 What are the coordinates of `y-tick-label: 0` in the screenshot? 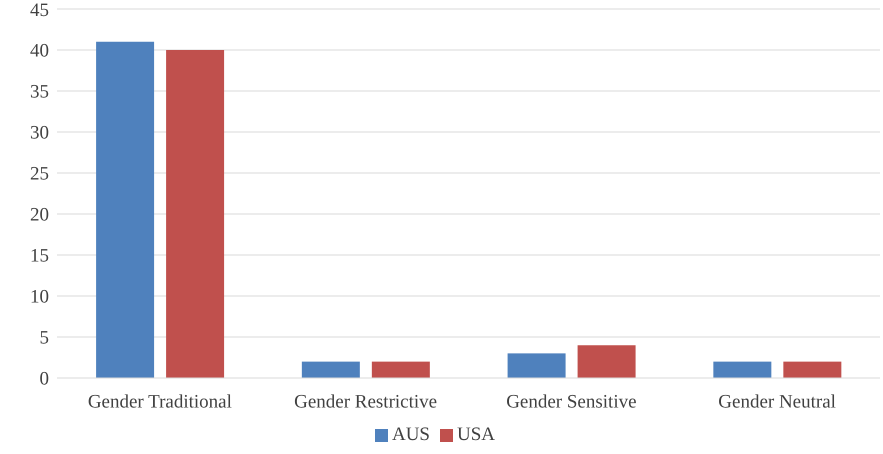 It's located at (44, 379).